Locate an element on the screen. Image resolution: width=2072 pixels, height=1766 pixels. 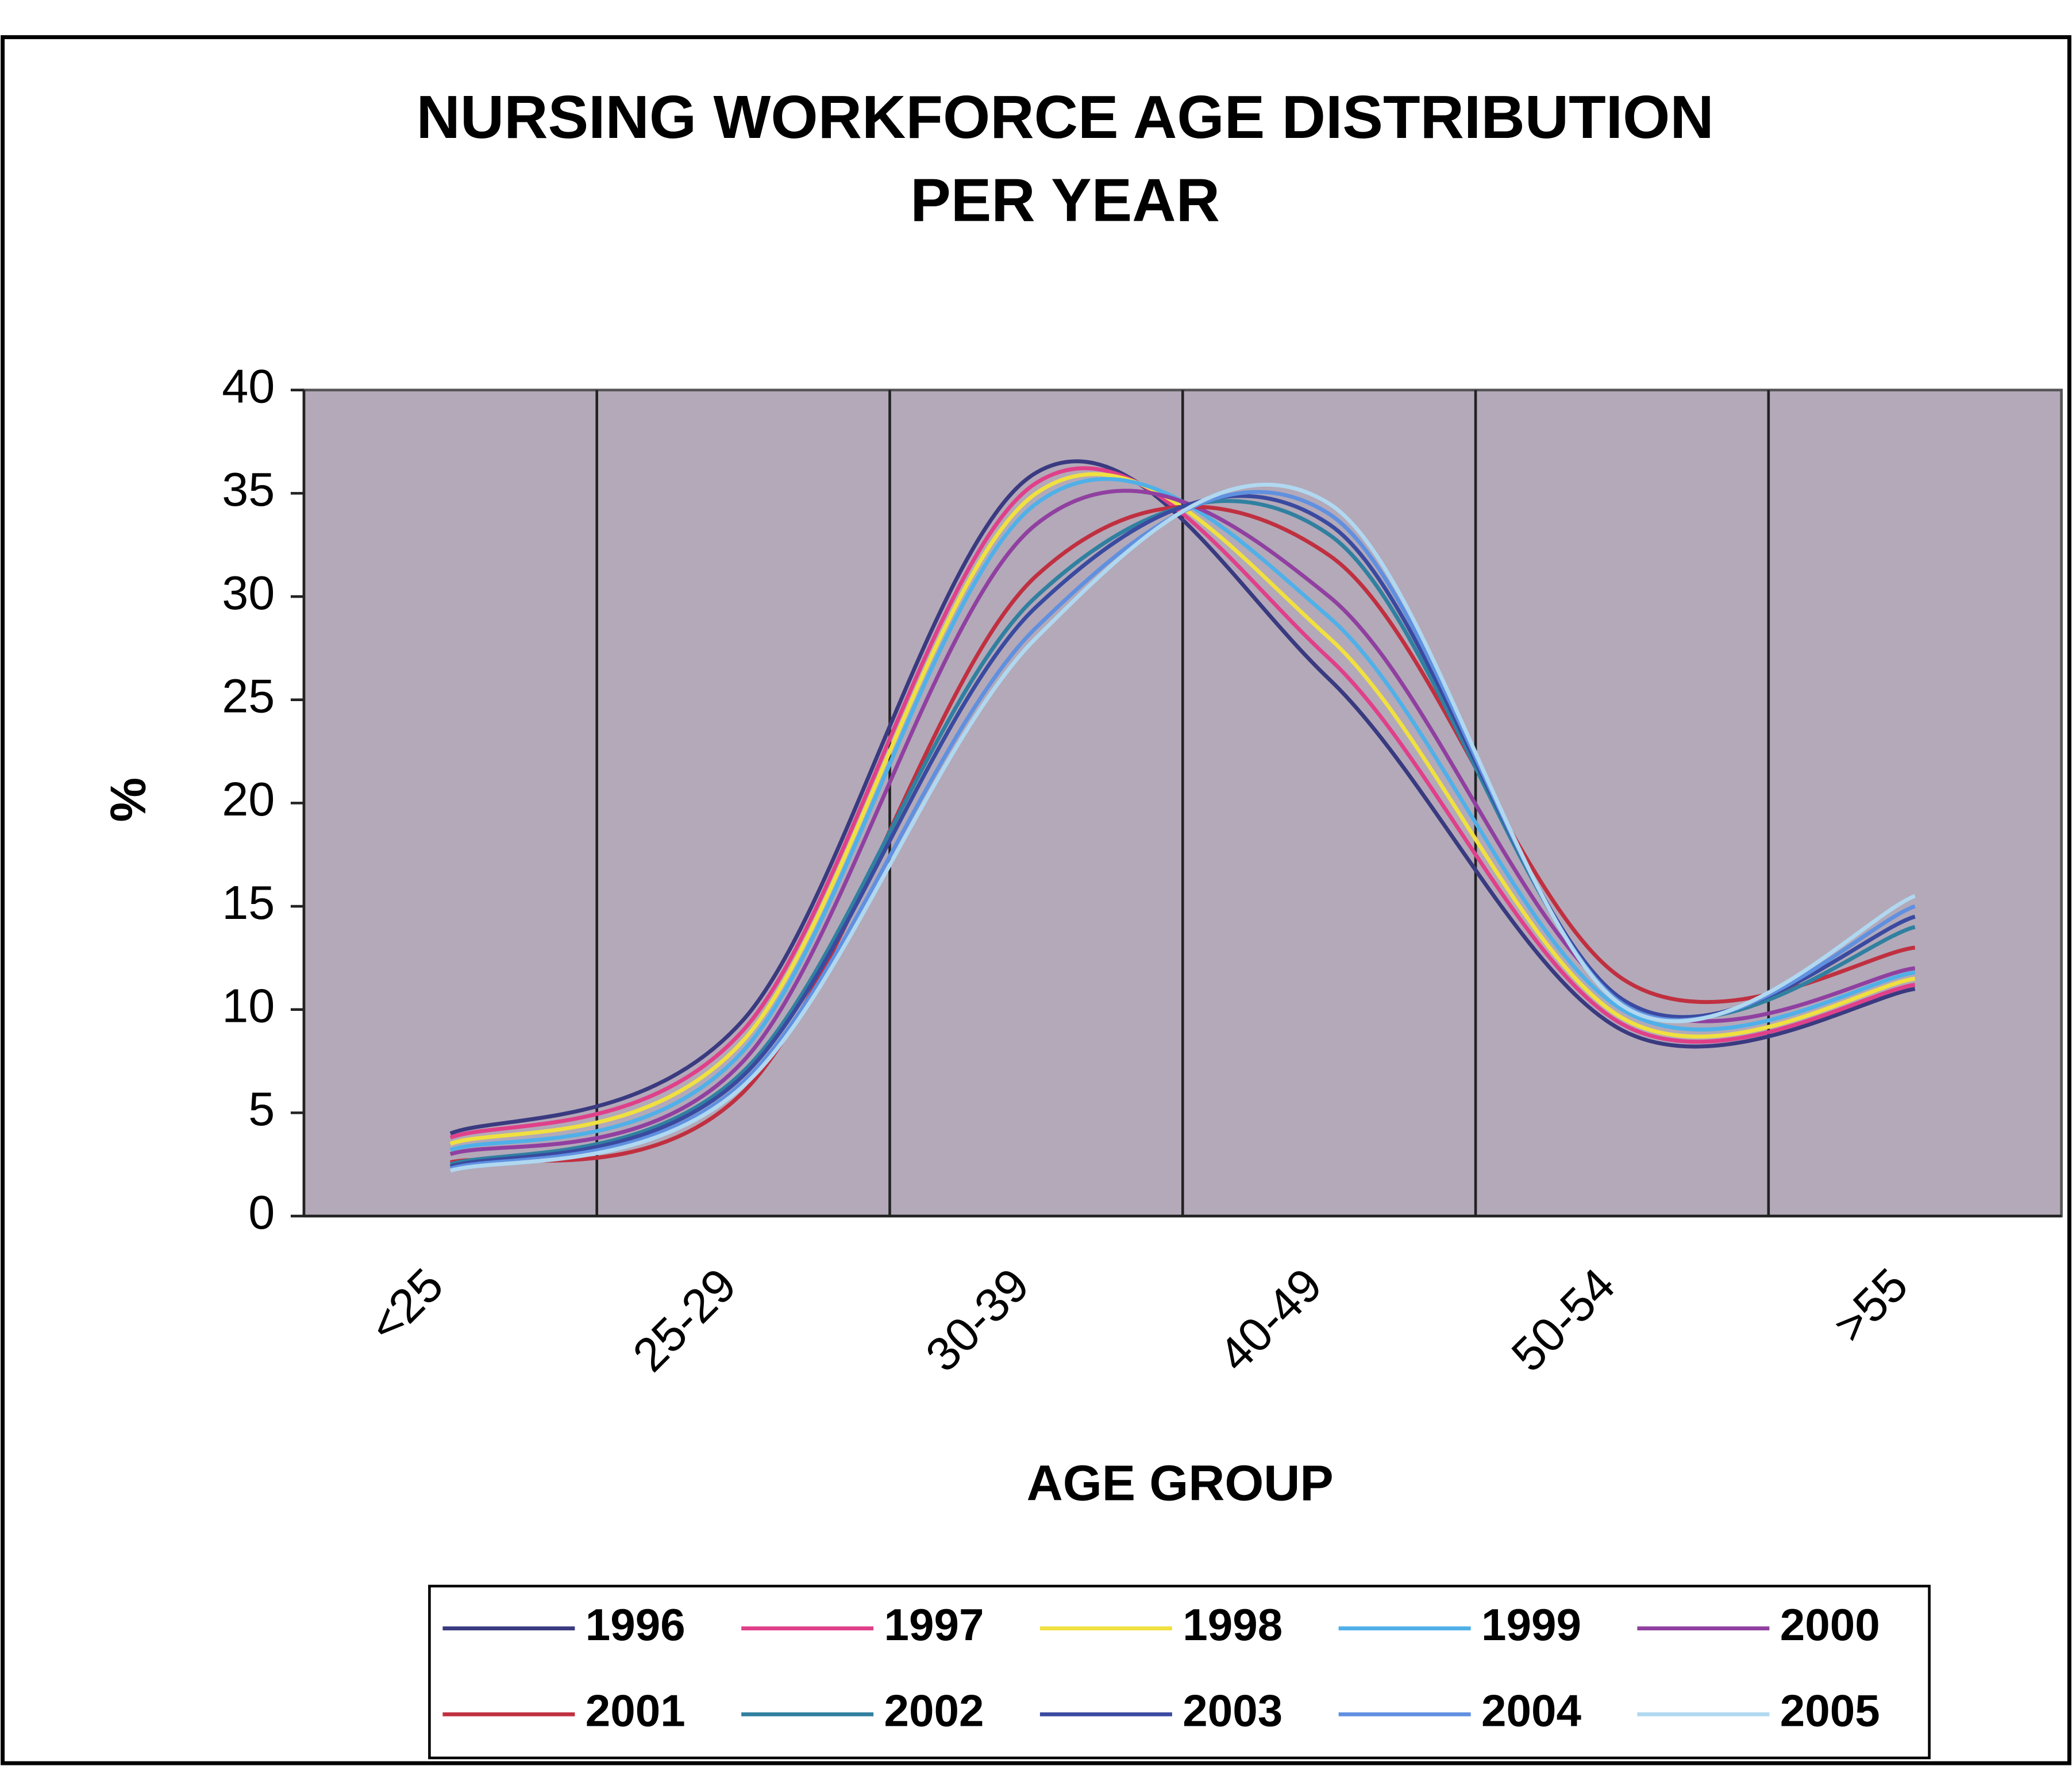
y-tick-label: 5 is located at coordinates (261, 1109).